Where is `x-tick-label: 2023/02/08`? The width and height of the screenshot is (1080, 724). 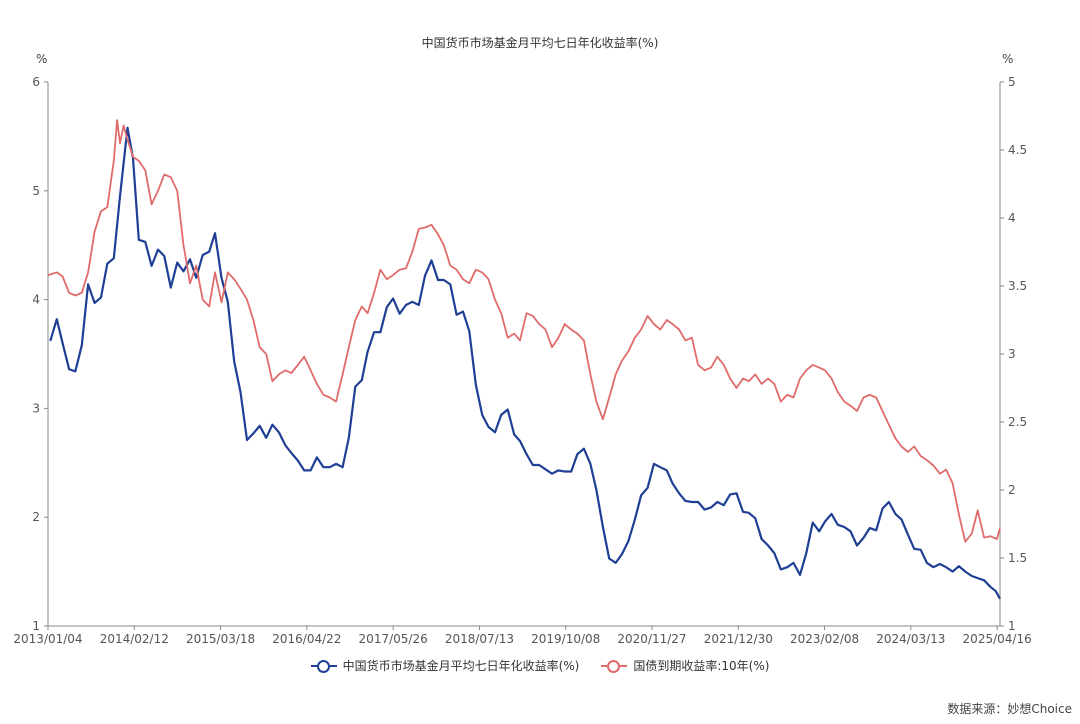
x-tick-label: 2023/02/08 is located at coordinates (824, 639).